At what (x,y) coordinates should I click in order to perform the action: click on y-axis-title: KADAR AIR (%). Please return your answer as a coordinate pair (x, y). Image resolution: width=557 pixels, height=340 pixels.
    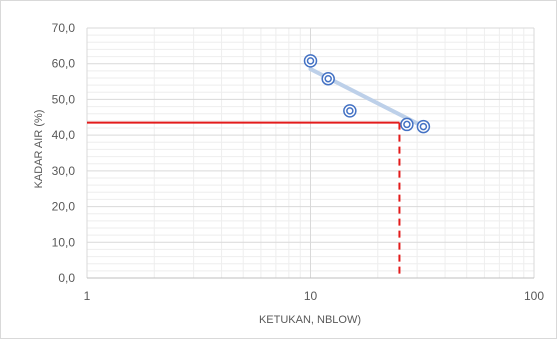
    Looking at the image, I should click on (39, 149).